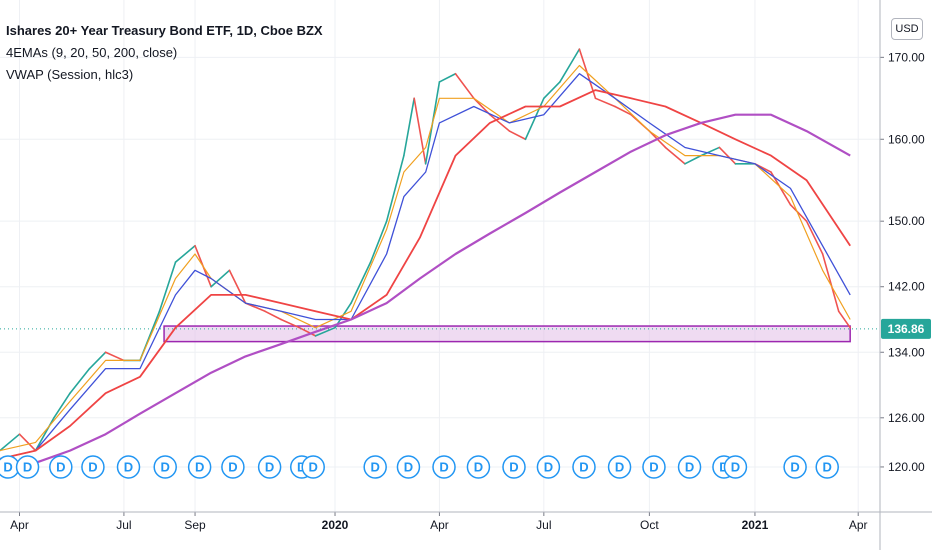  Describe the element at coordinates (92, 52) in the screenshot. I see `ema-indicator-label: 4EMAs (9, 20, 50, 200, close)` at that location.